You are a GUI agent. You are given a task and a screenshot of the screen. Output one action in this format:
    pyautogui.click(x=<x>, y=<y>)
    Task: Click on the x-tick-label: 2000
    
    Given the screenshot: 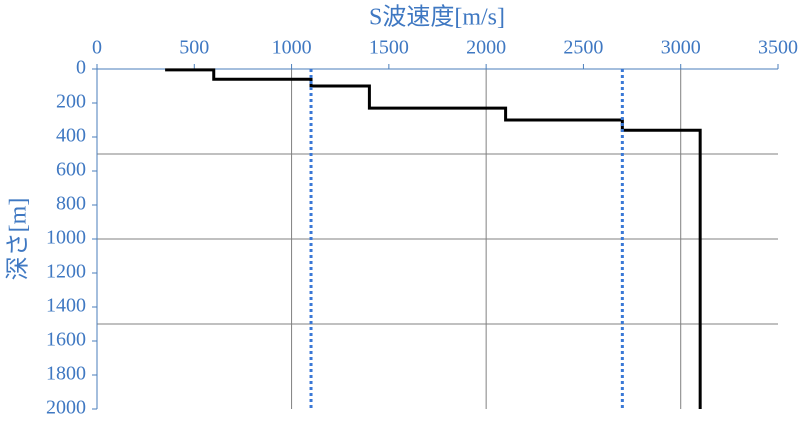 What is the action you would take?
    pyautogui.click(x=486, y=48)
    